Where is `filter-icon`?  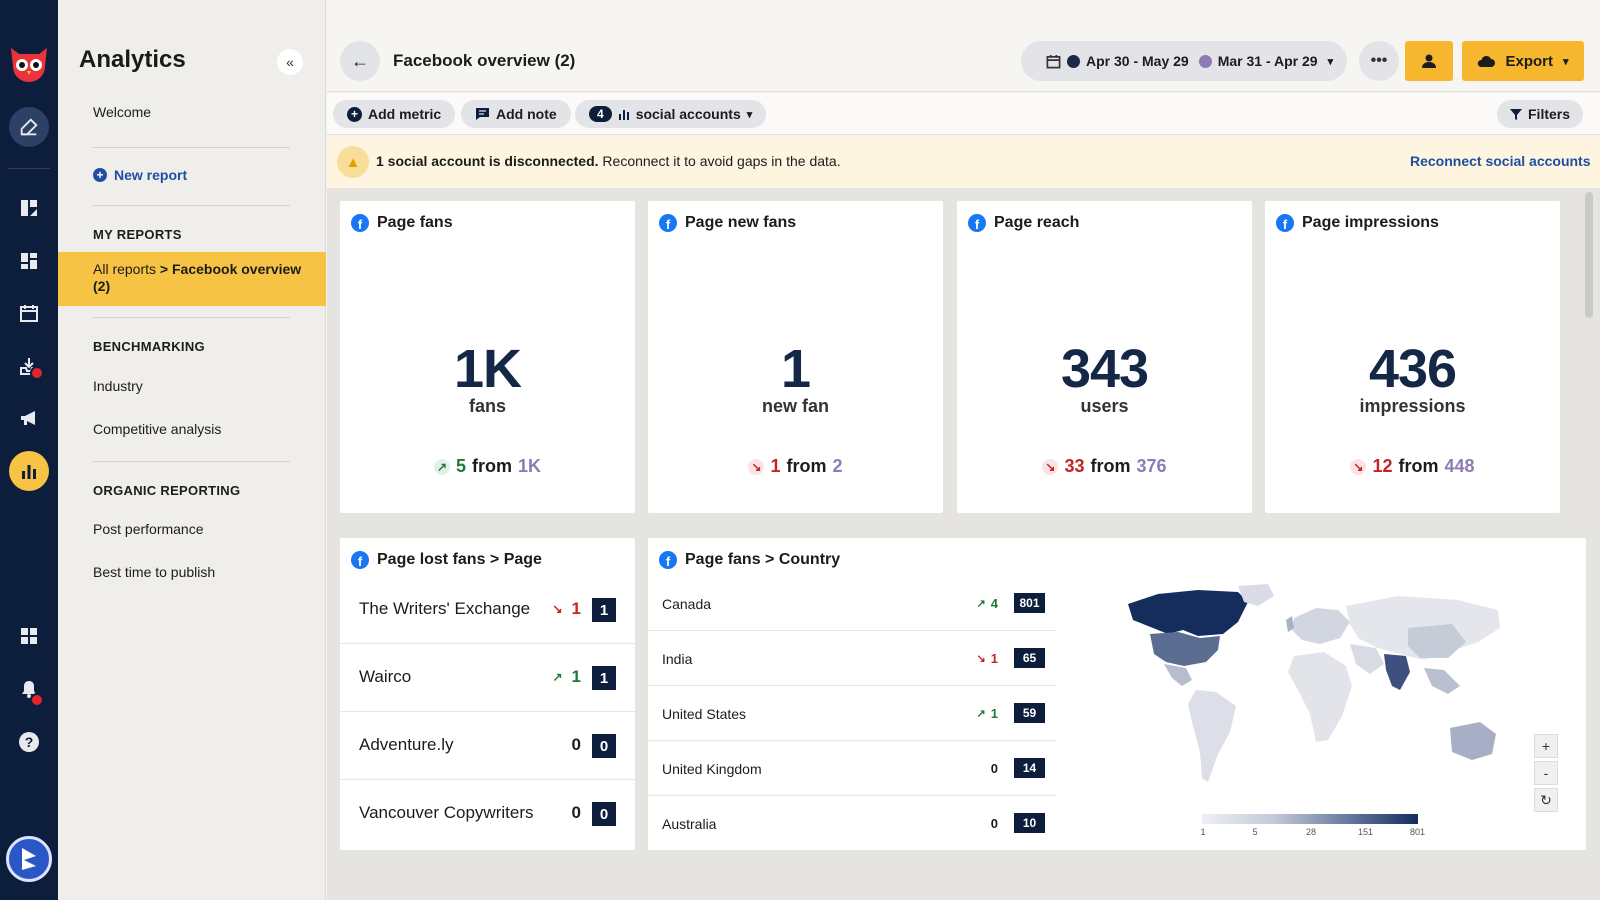
filter-icon is located at coordinates (1516, 114).